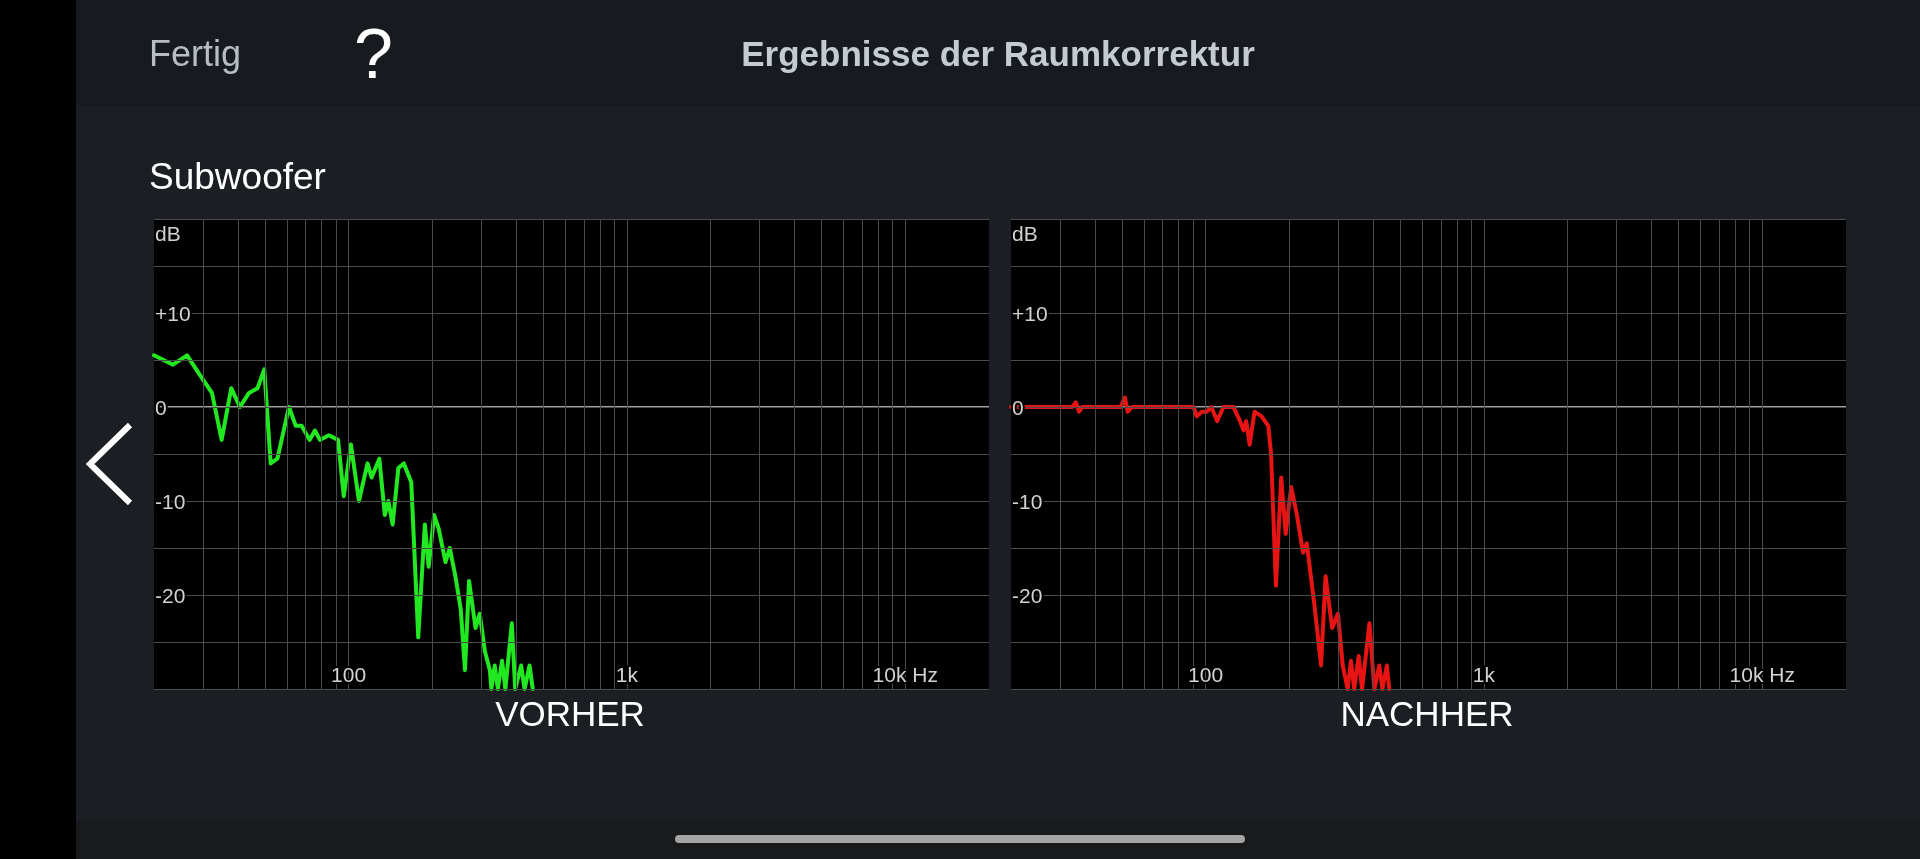 This screenshot has width=1920, height=859. I want to click on text: Subwoofer, so click(237, 177).